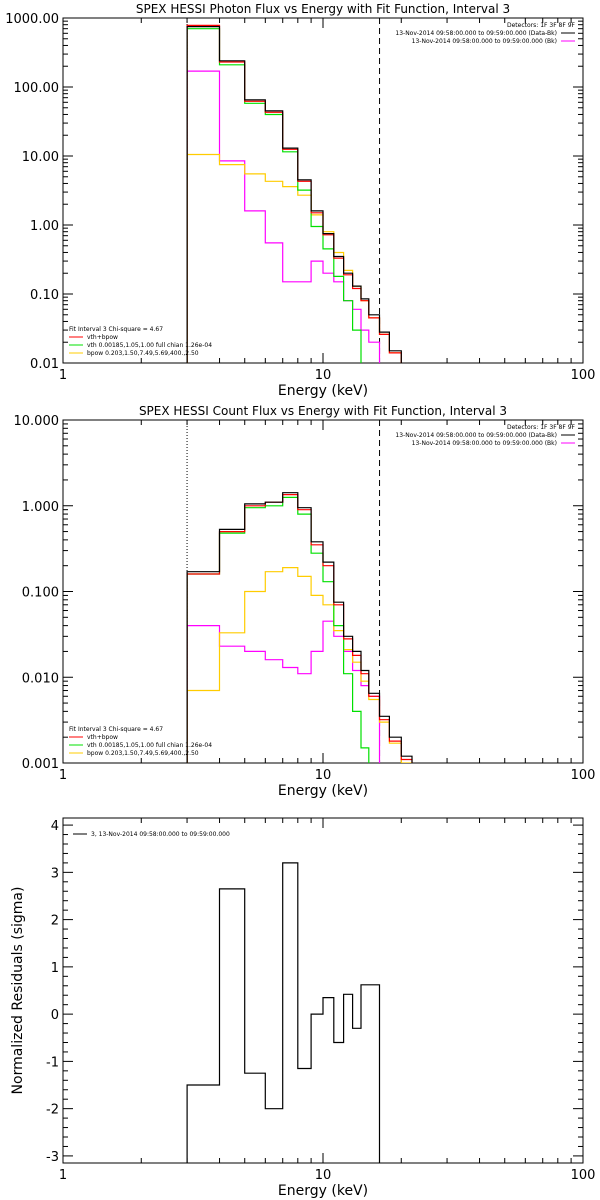 The height and width of the screenshot is (1200, 600). Describe the element at coordinates (44, 295) in the screenshot. I see `y-tick-label: 0.10` at that location.